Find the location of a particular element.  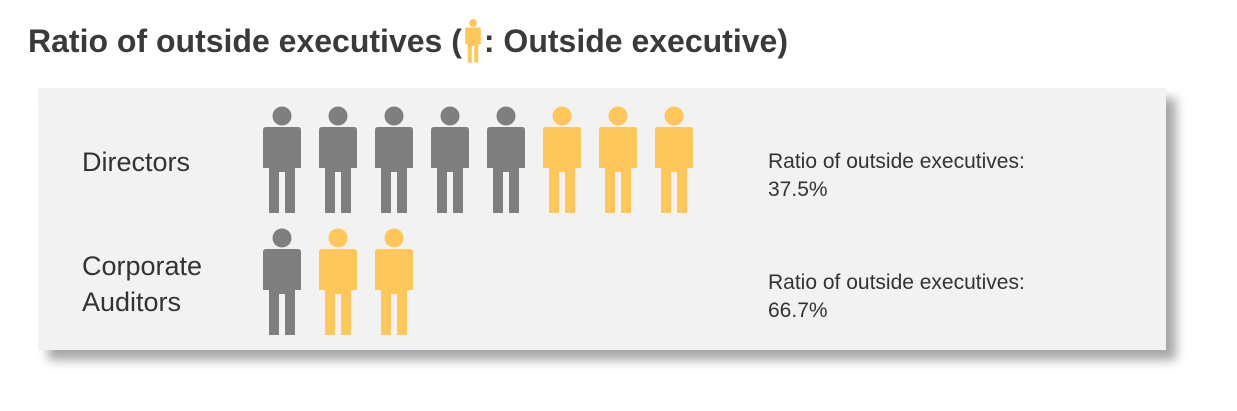

row-label-directors: Directors is located at coordinates (136, 162).